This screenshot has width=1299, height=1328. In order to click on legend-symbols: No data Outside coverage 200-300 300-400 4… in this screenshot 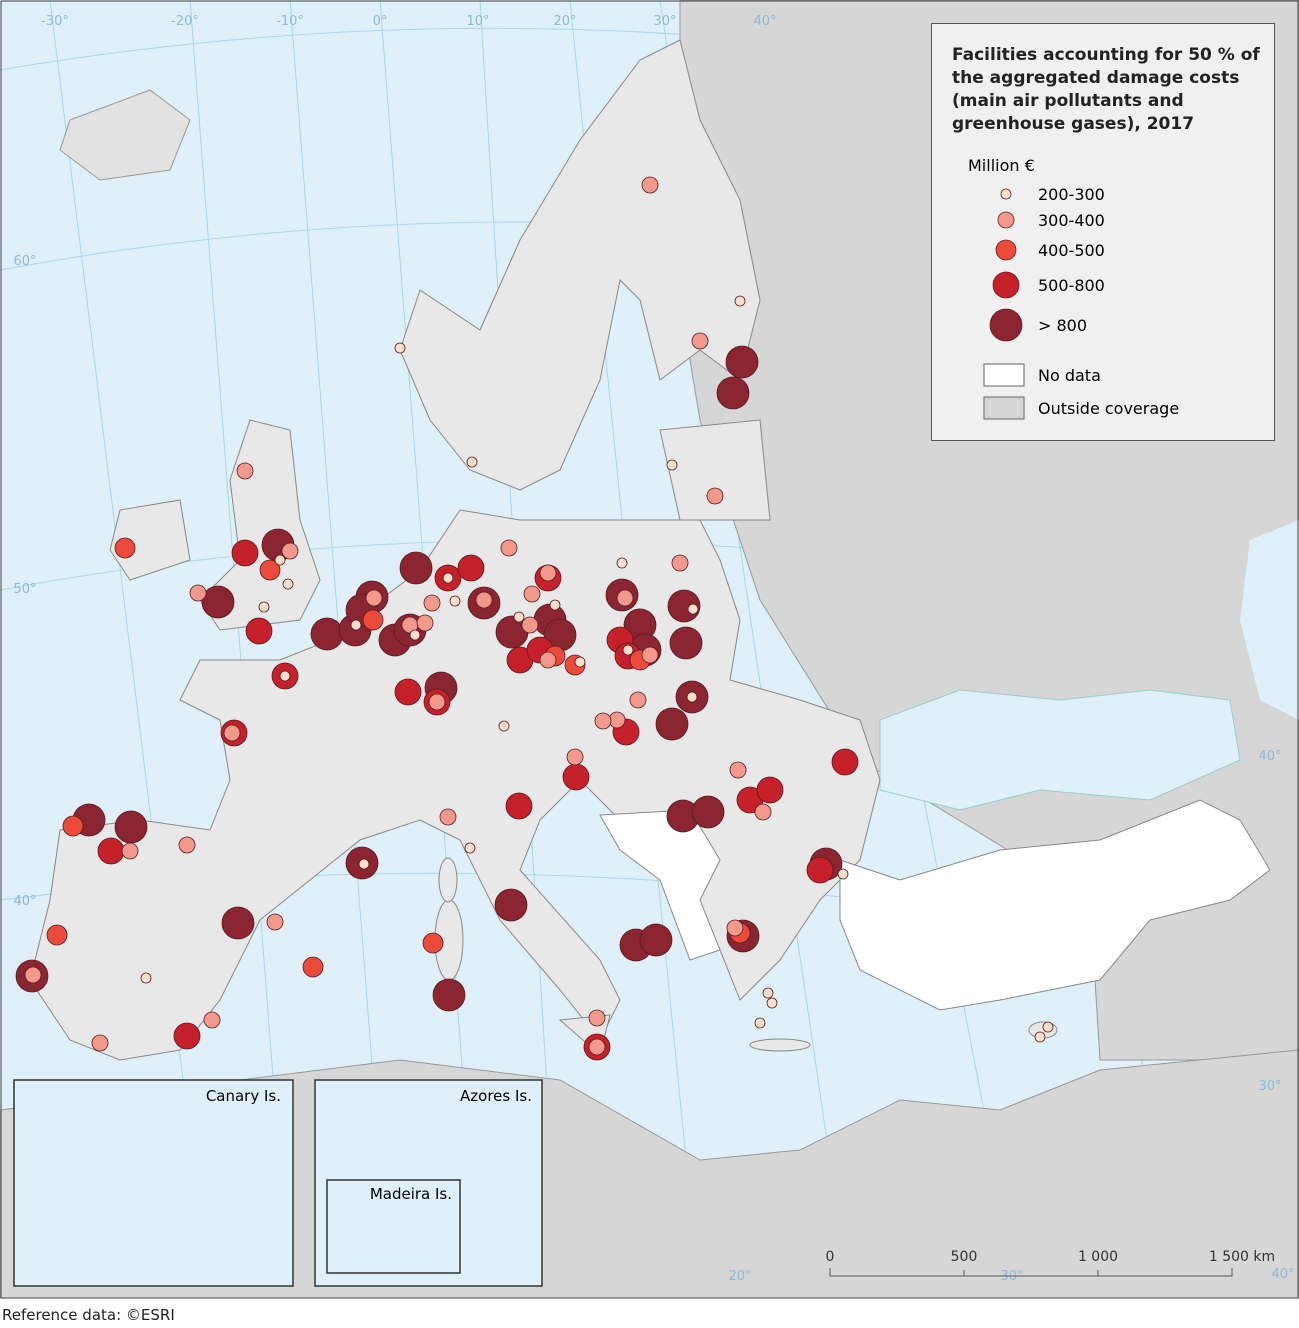, I will do `click(1081, 302)`.